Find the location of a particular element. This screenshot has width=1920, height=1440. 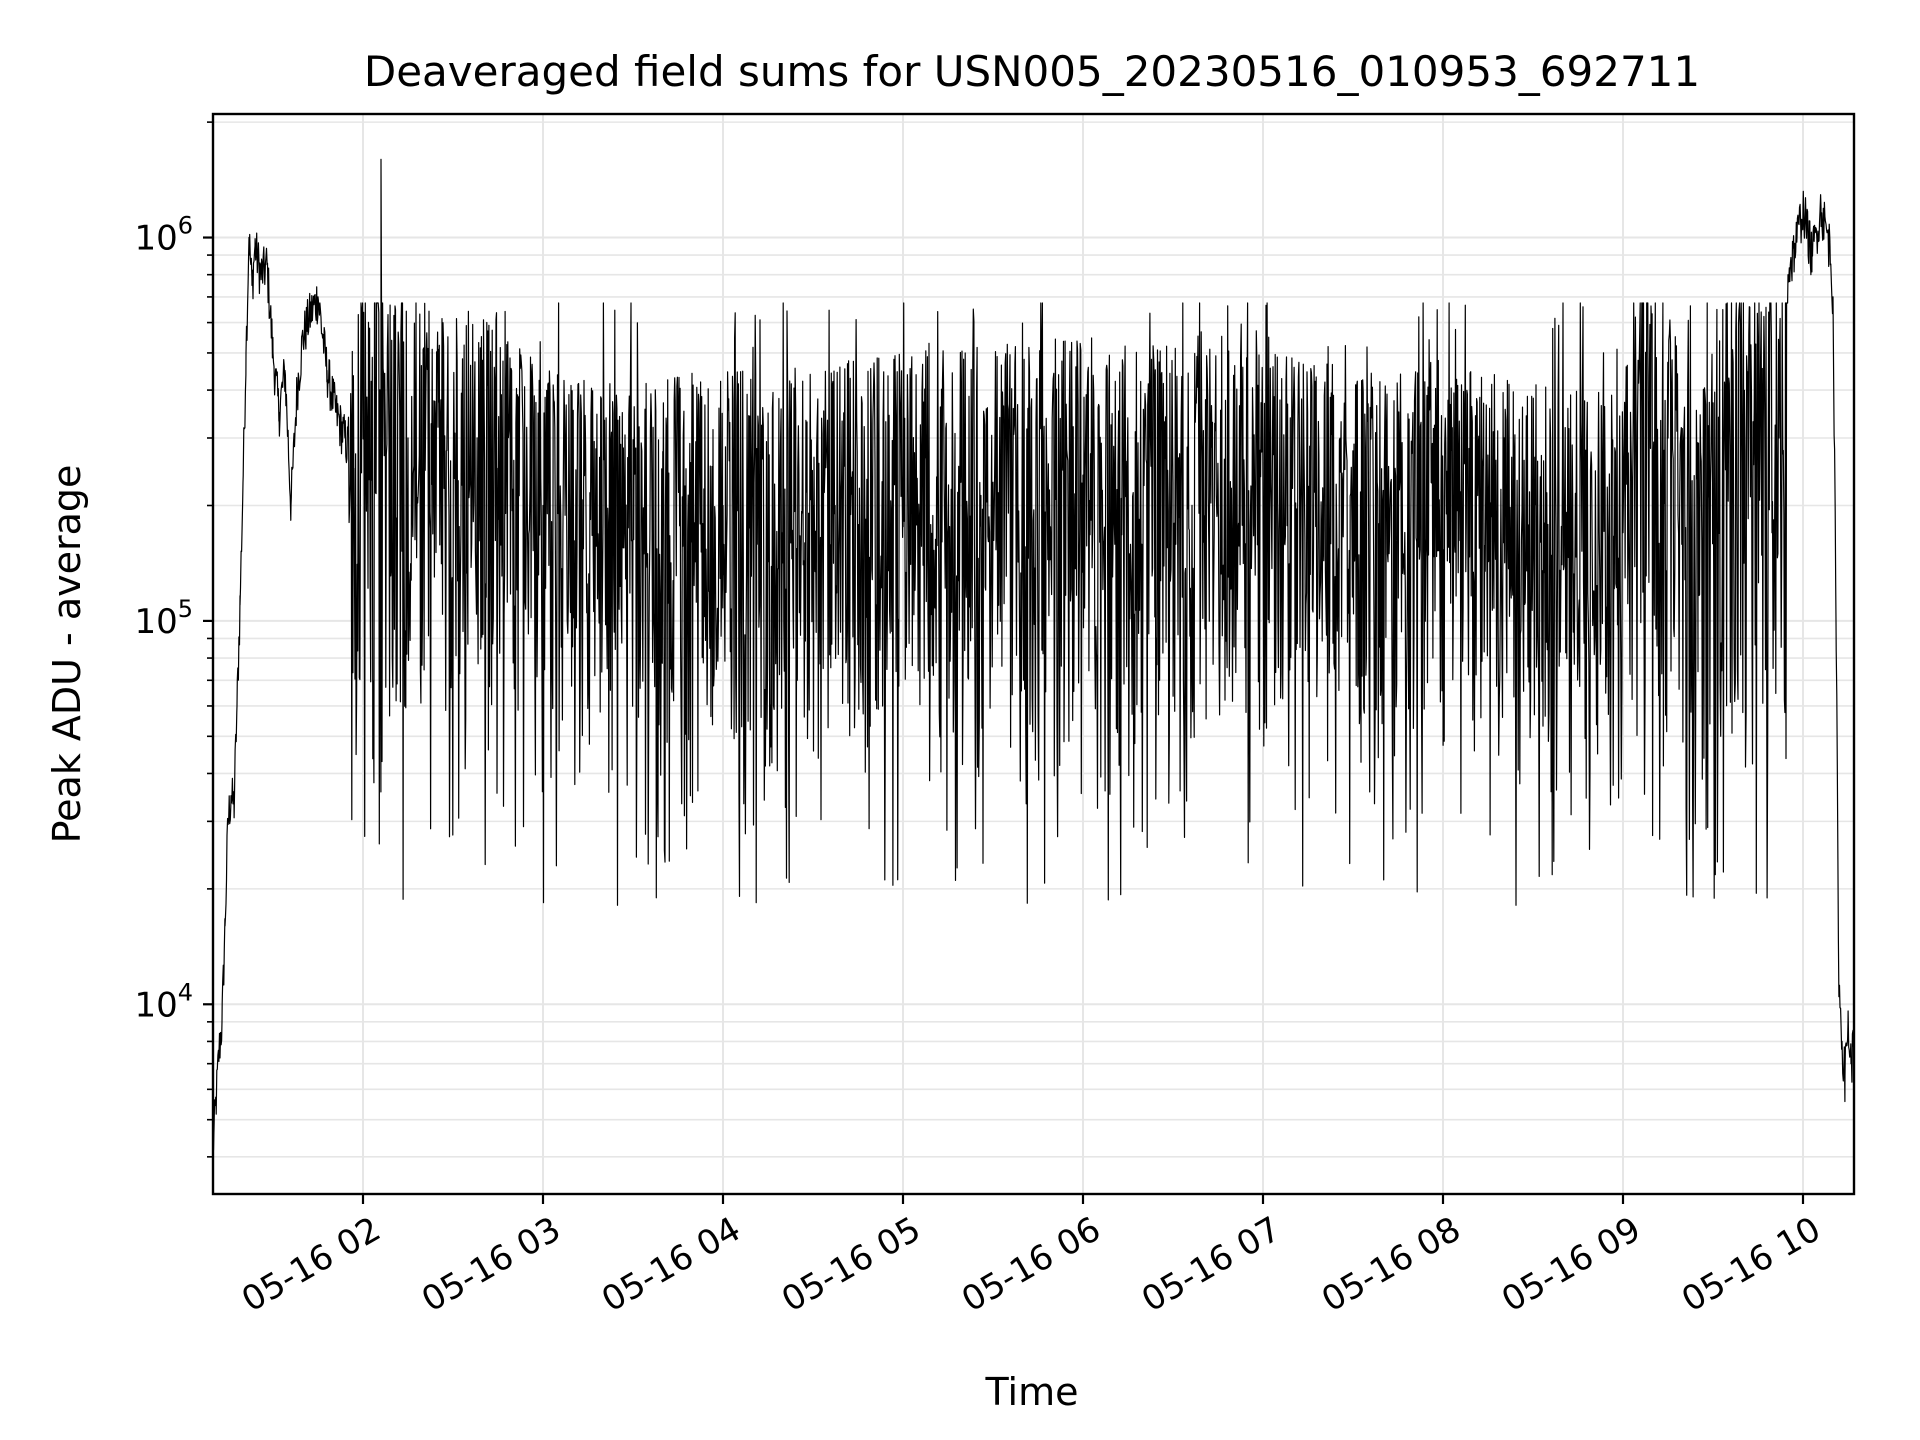

y-tick-label: 10⁶ is located at coordinates (163, 235).